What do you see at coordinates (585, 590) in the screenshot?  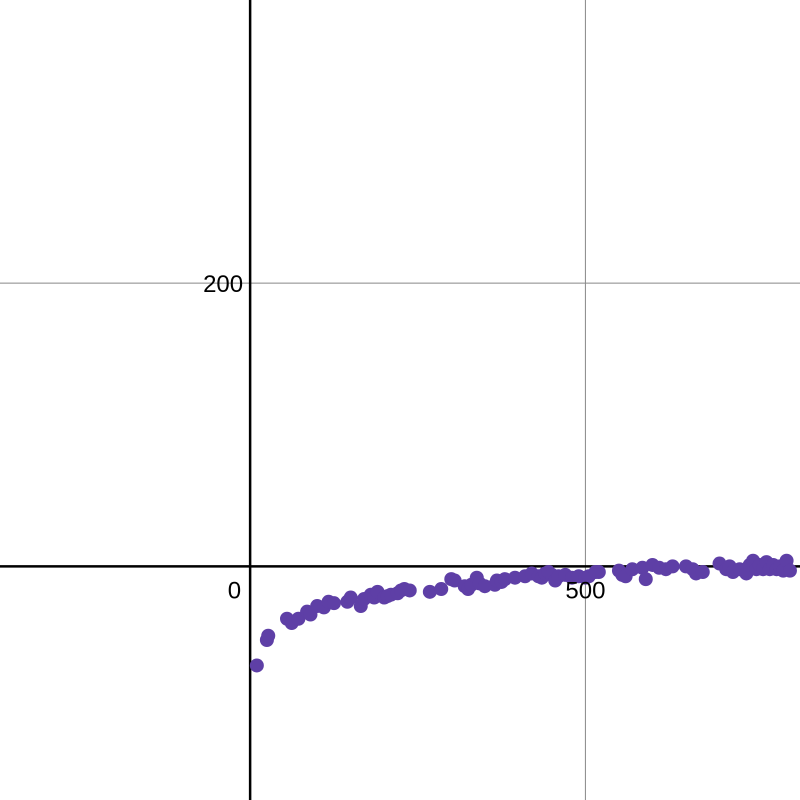 I see `x-tick-label: 500` at bounding box center [585, 590].